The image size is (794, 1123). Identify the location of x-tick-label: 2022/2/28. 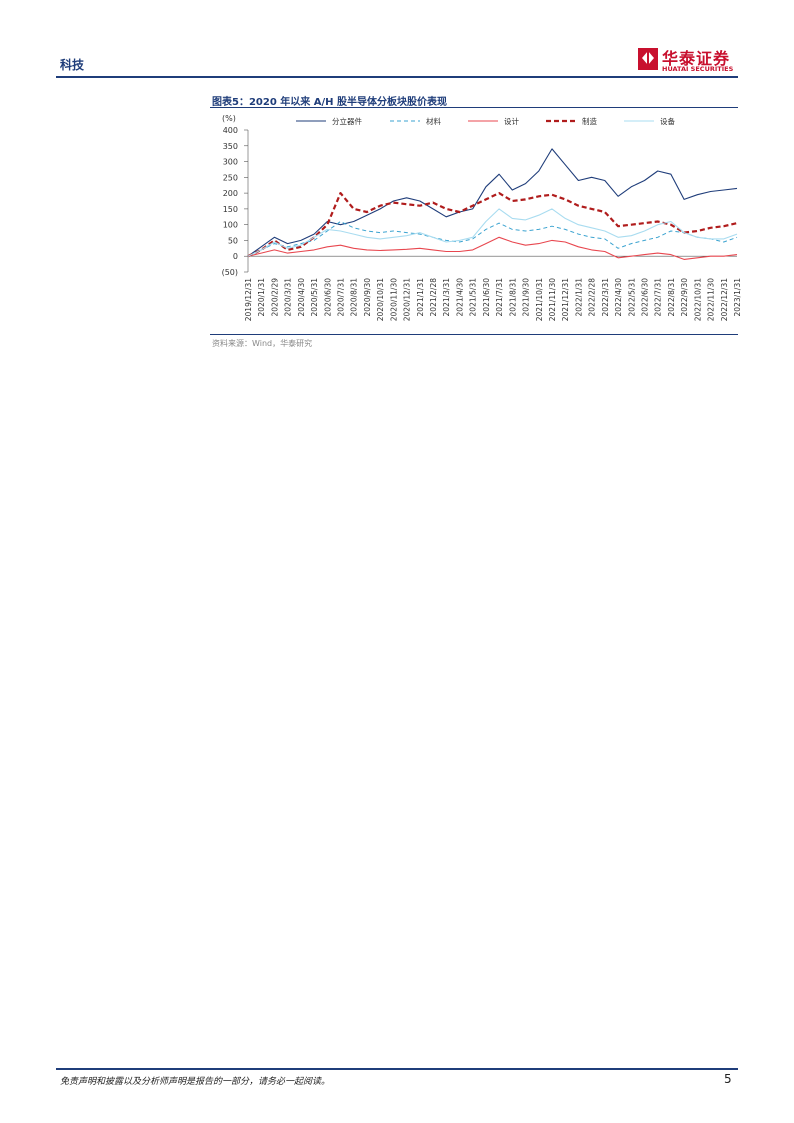
(592, 297).